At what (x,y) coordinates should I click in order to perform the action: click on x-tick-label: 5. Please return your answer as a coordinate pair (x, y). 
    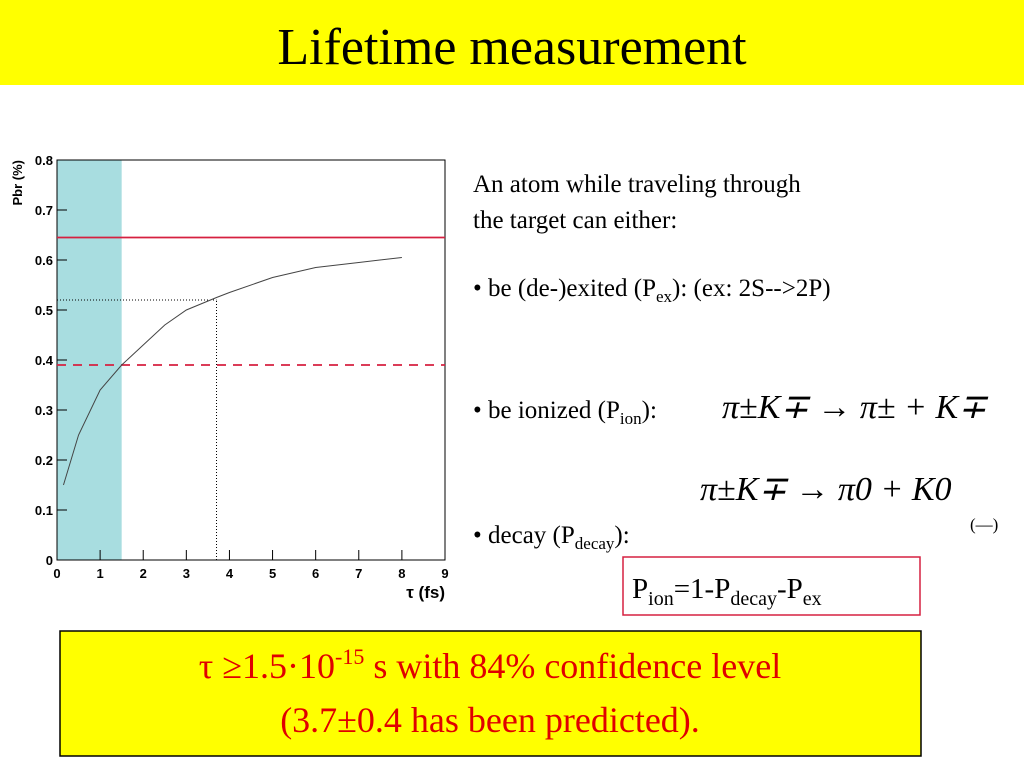
    Looking at the image, I should click on (272, 573).